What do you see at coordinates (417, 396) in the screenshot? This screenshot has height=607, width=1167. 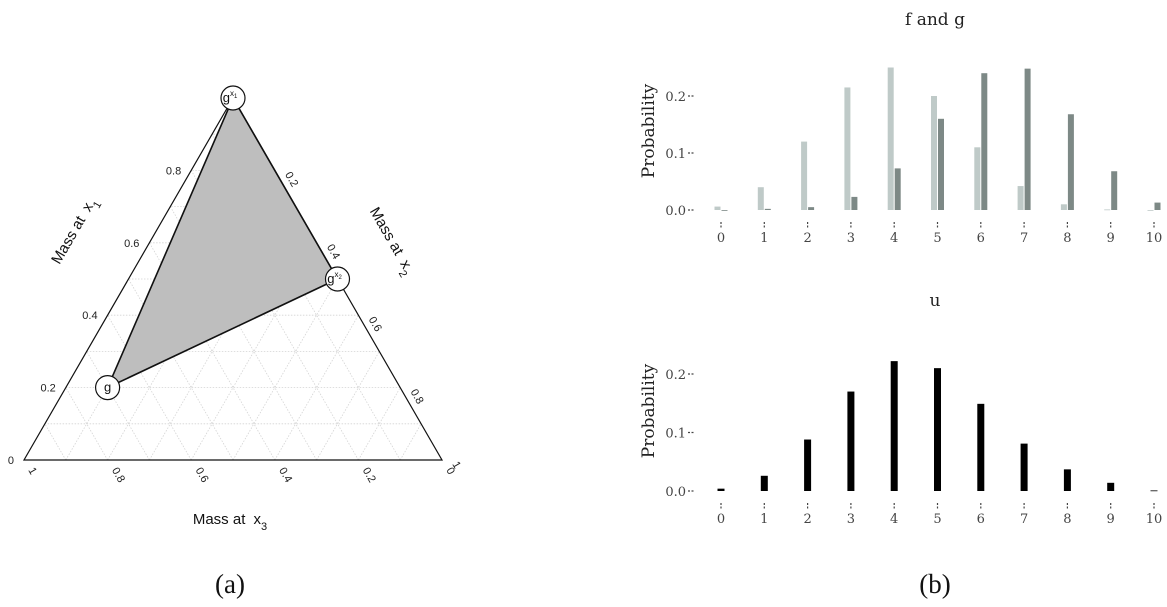 I see `right-tick-label: 0.8` at bounding box center [417, 396].